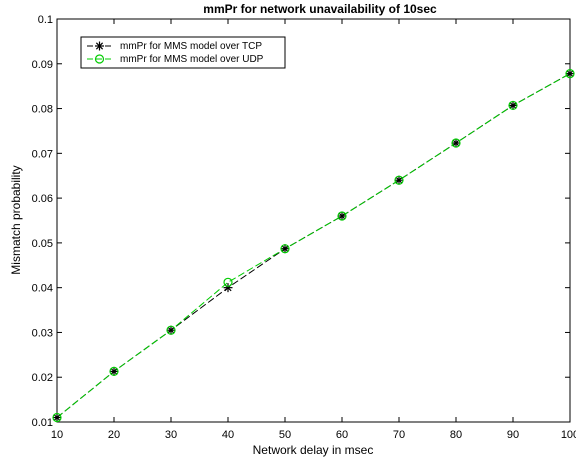 The height and width of the screenshot is (459, 576). I want to click on y-tick-label: 0.06, so click(42, 199).